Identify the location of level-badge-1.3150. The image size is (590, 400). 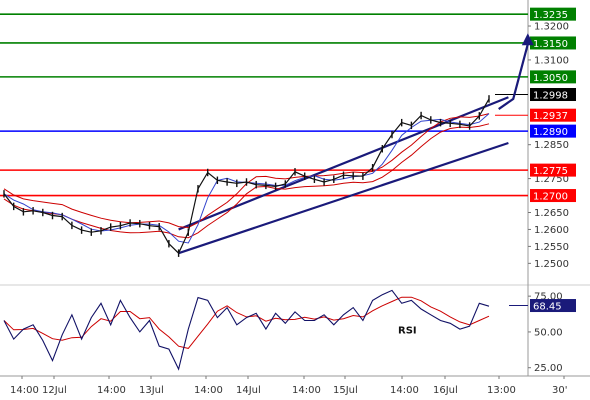
(553, 43).